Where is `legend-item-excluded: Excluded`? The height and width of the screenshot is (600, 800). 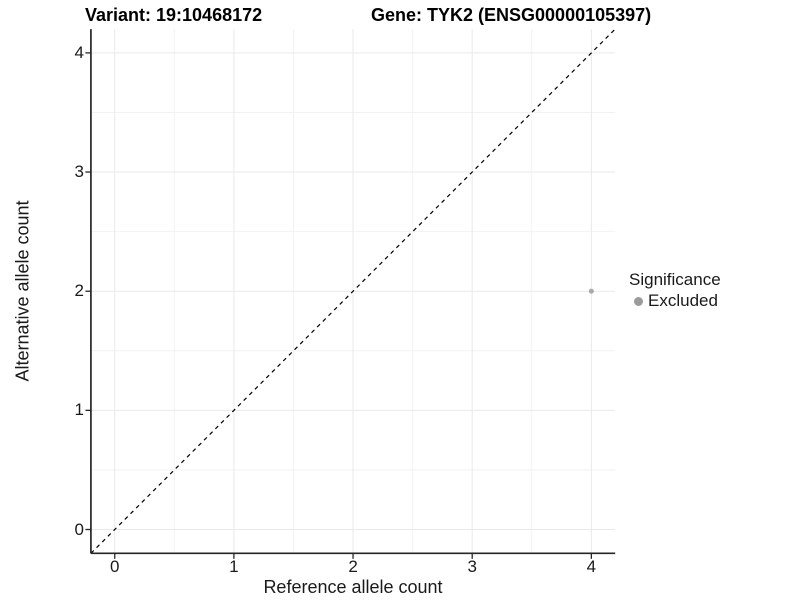 legend-item-excluded: Excluded is located at coordinates (677, 301).